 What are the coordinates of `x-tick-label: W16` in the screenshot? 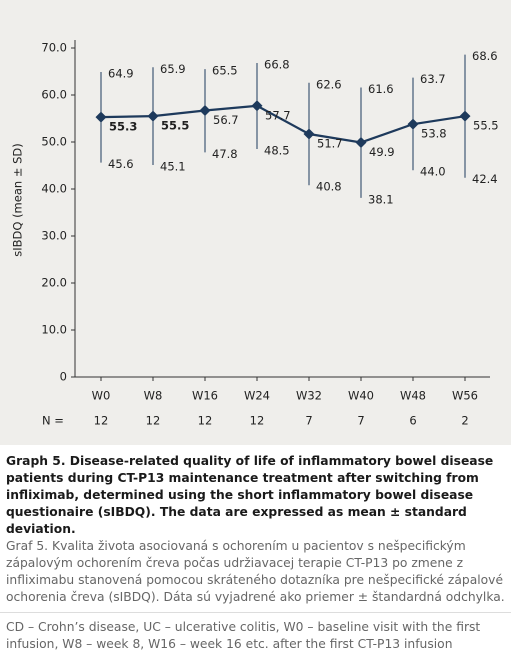 It's located at (205, 396).